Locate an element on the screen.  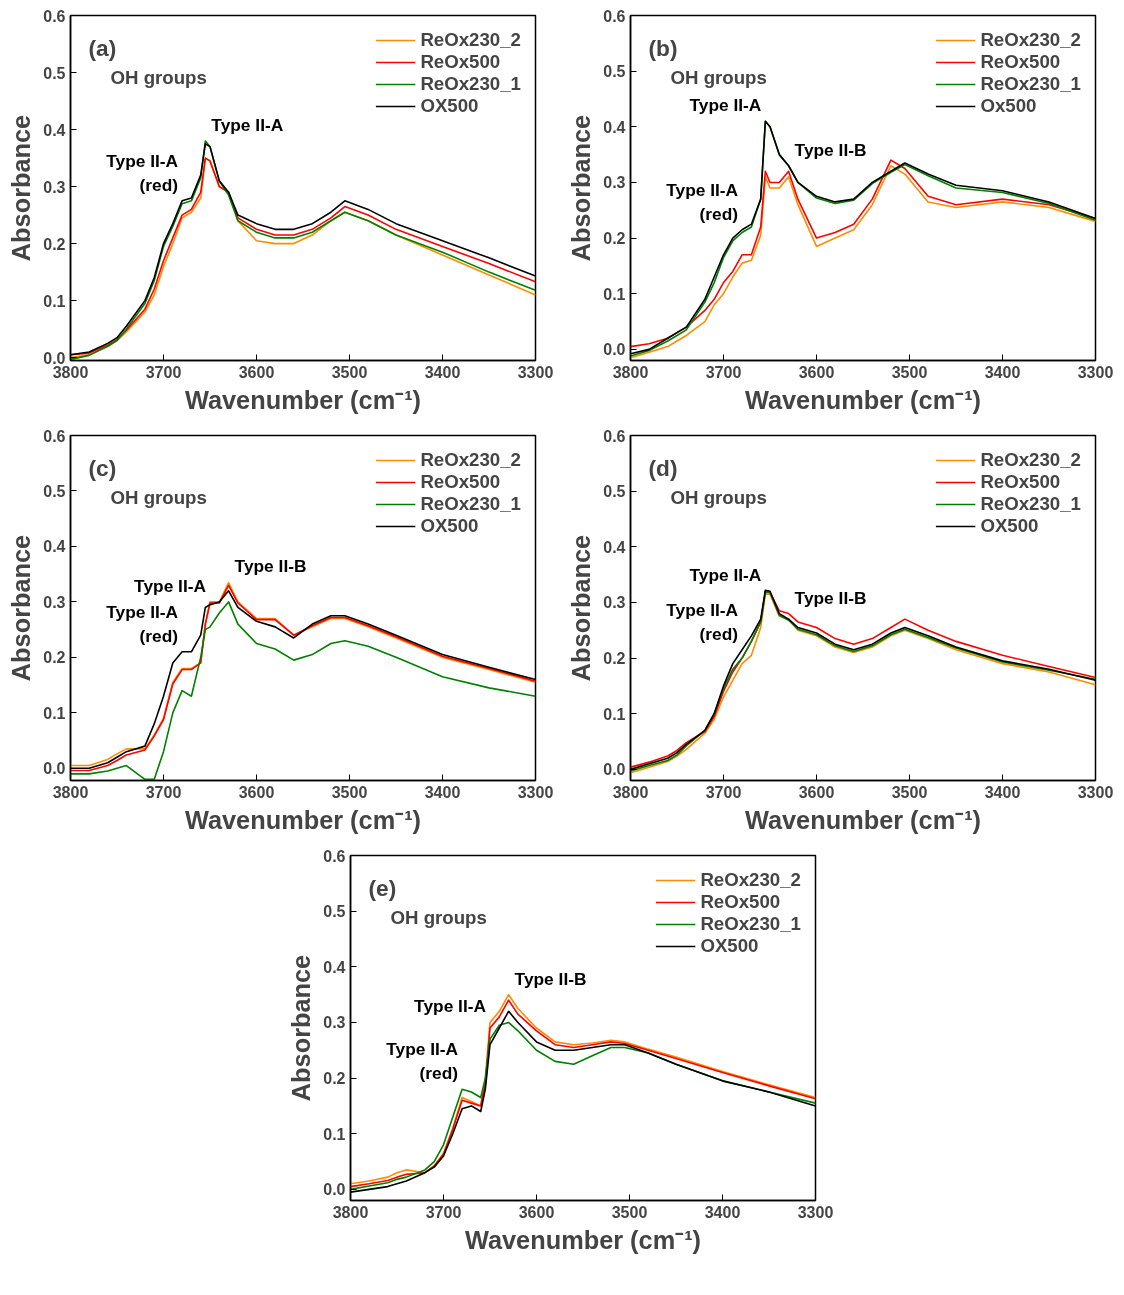
text: (e) is located at coordinates (382, 887).